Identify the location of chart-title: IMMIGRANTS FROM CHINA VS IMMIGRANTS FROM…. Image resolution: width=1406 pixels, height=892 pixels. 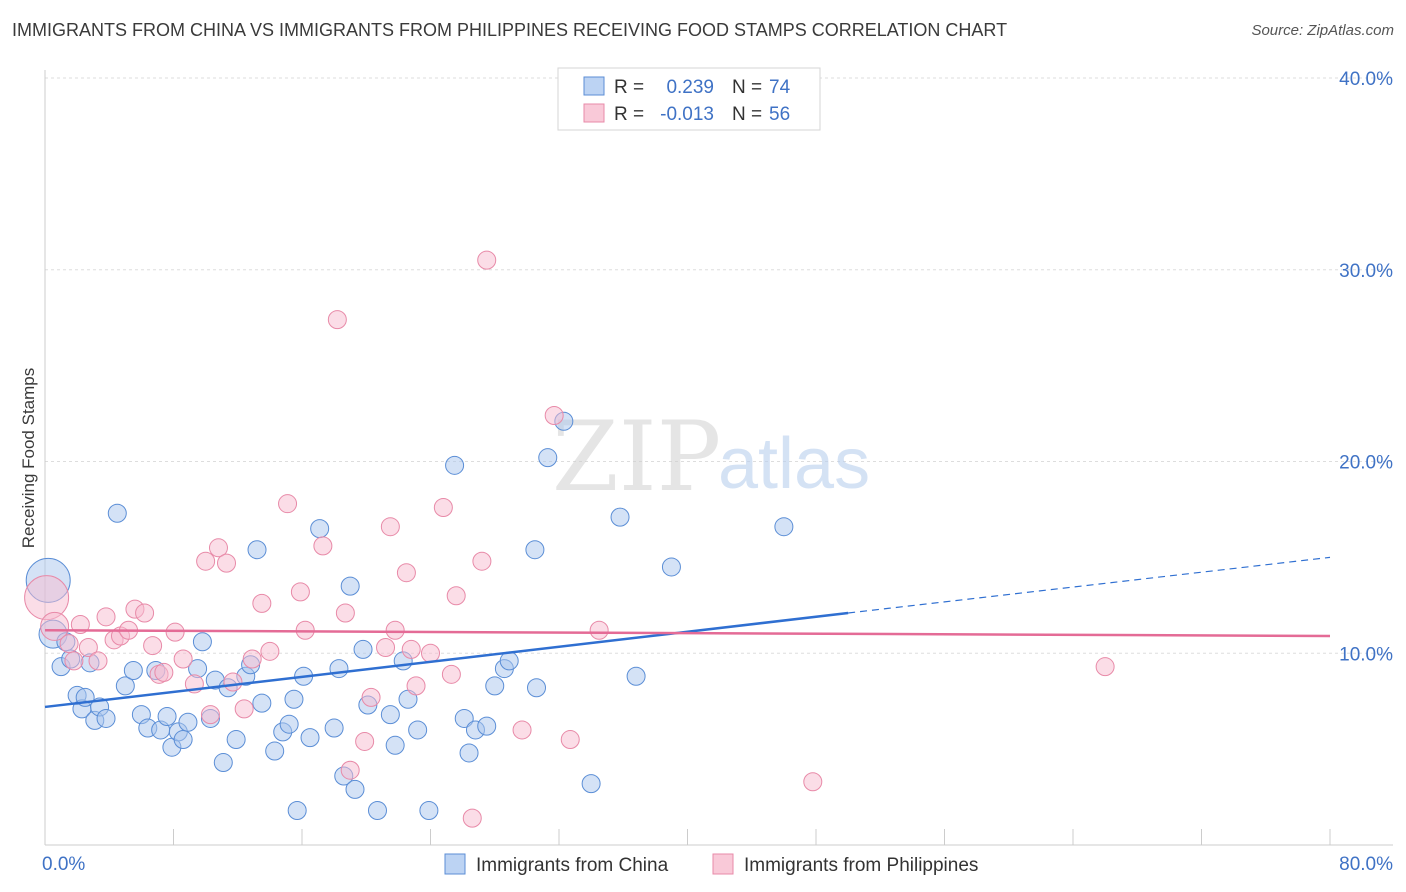
(510, 30).